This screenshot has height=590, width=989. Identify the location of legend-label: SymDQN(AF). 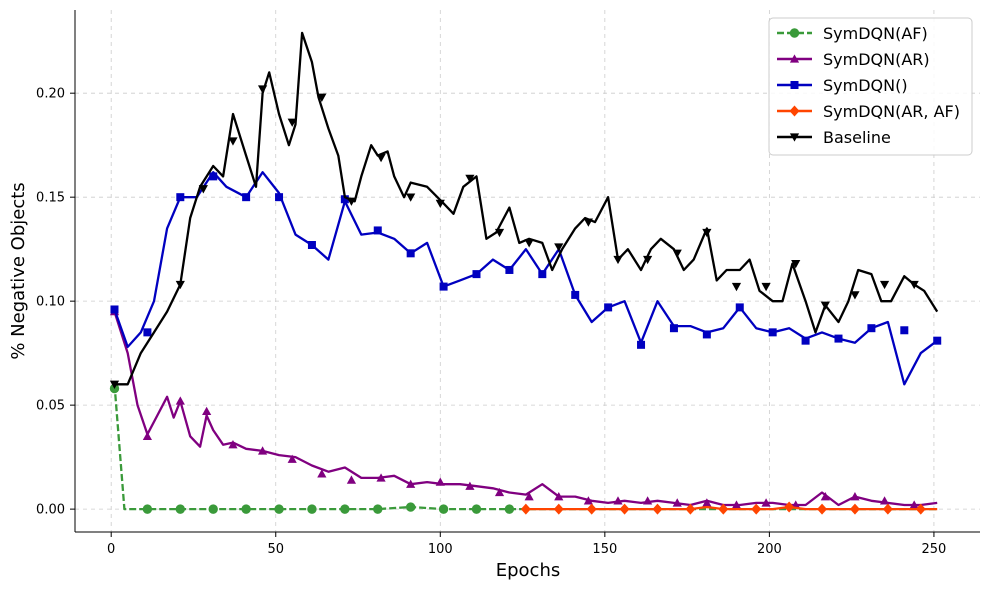
(875, 33).